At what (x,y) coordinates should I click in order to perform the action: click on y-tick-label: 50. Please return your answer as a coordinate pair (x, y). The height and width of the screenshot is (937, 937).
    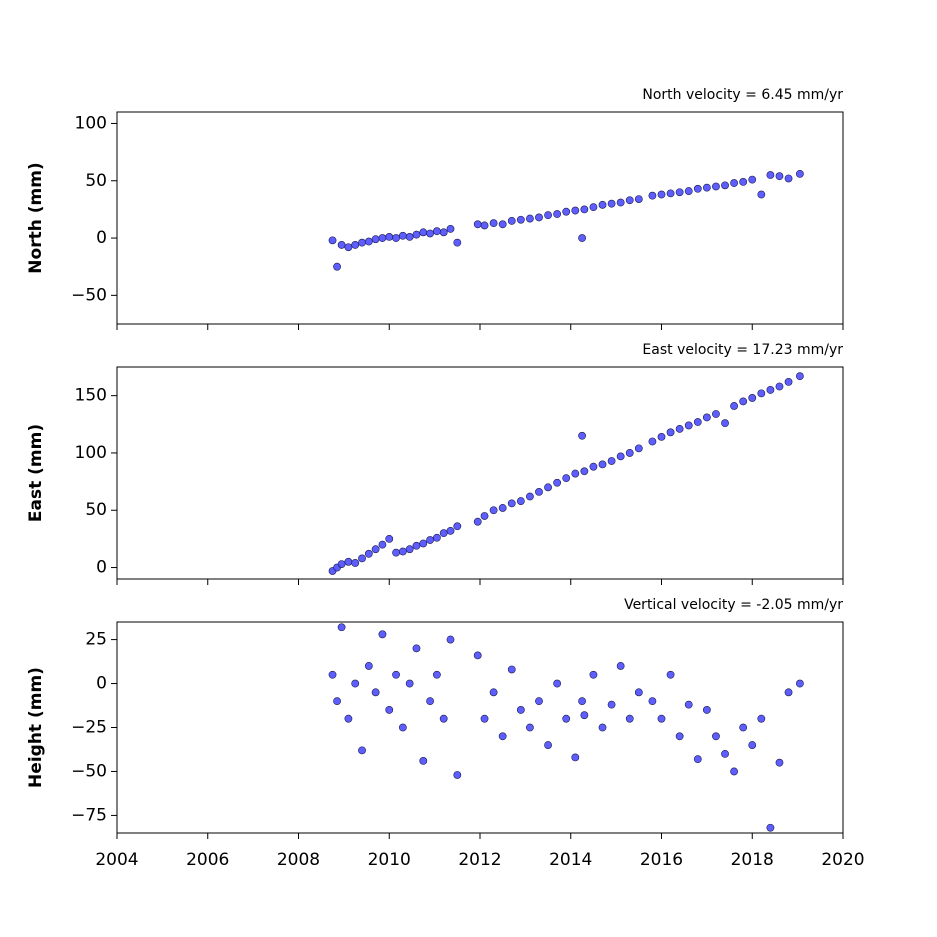
    Looking at the image, I should click on (96, 510).